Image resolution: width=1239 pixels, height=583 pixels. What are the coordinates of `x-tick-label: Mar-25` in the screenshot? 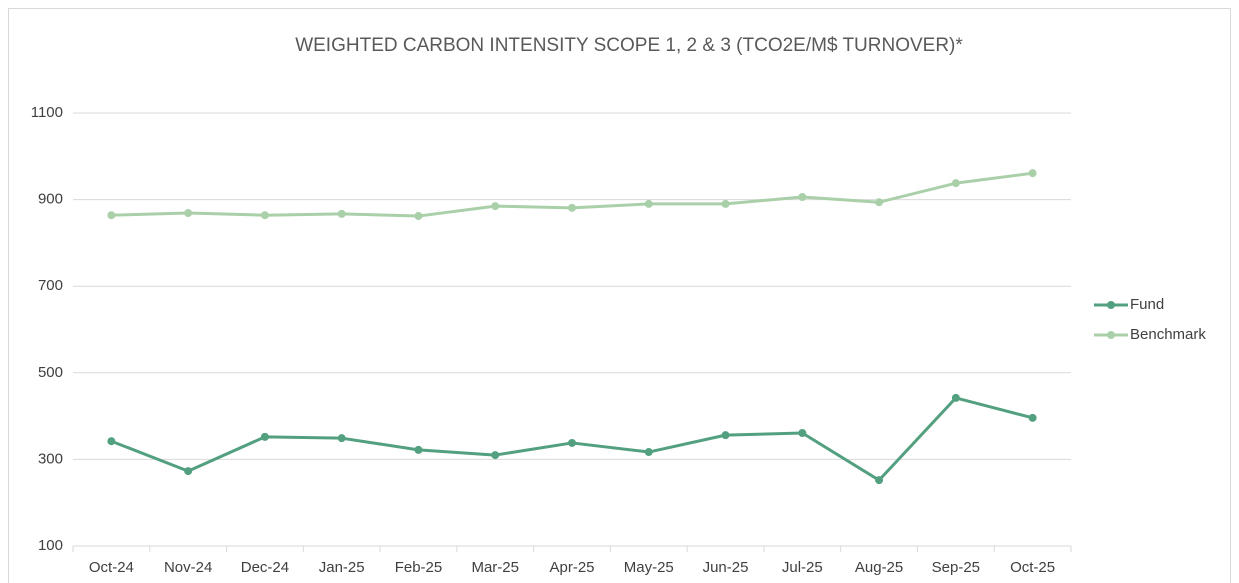 It's located at (495, 567).